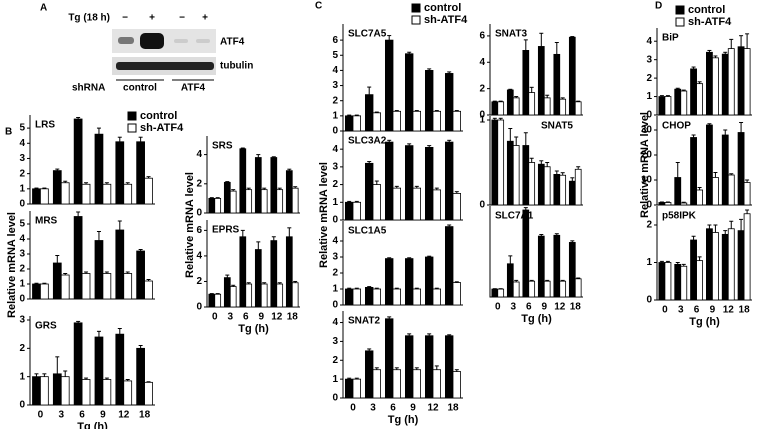 This screenshot has width=778, height=429. I want to click on lane-label: +, so click(152, 18).